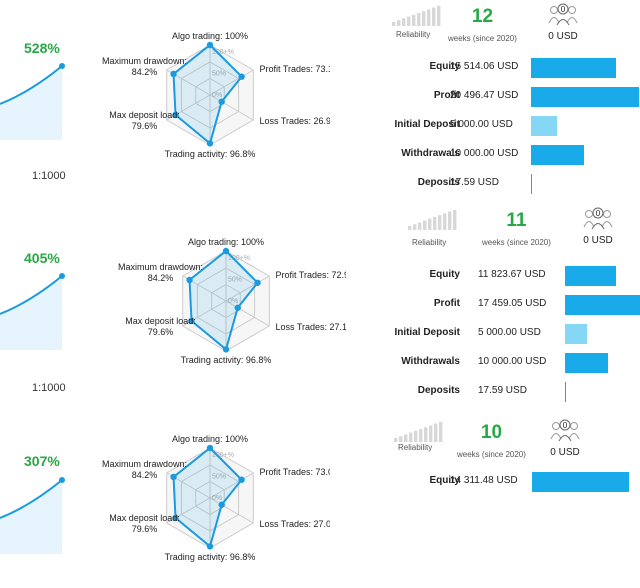  I want to click on gain-percent: 405%, so click(42, 258).